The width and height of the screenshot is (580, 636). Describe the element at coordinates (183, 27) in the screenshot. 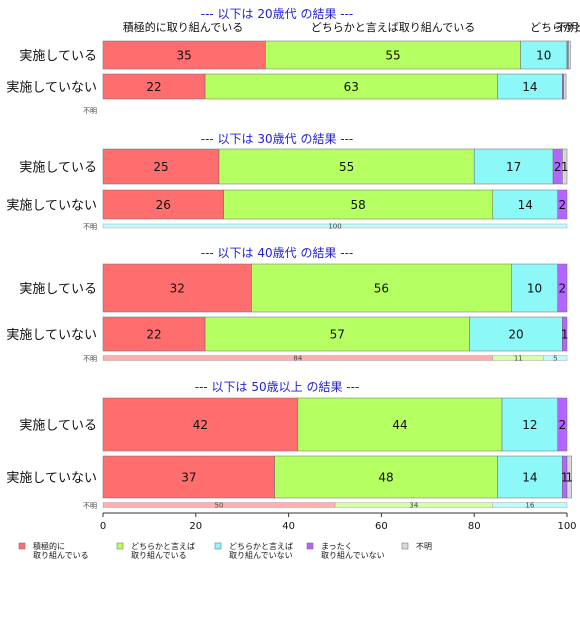

I see `header-category-label: 積極的に取り組んでいる` at that location.